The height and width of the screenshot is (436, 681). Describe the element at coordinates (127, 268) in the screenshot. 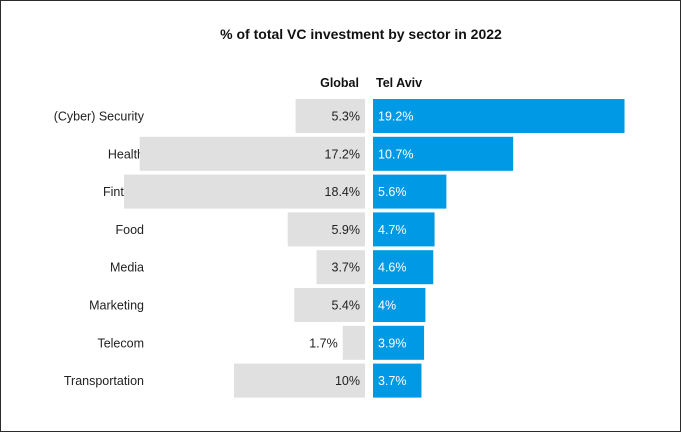

I see `category-label: Media` at that location.